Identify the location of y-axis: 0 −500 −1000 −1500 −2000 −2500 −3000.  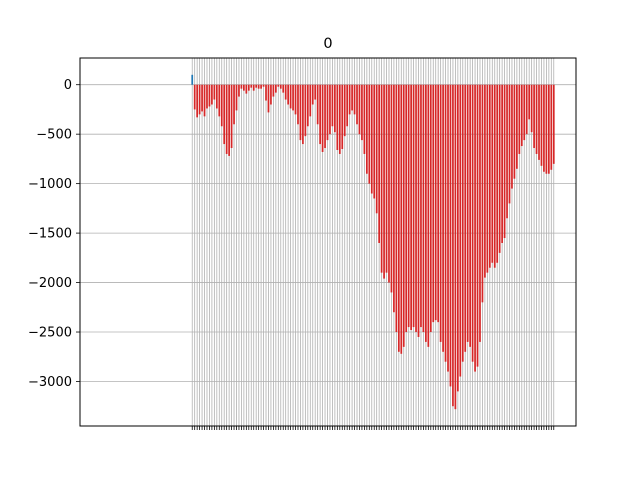
(54, 234).